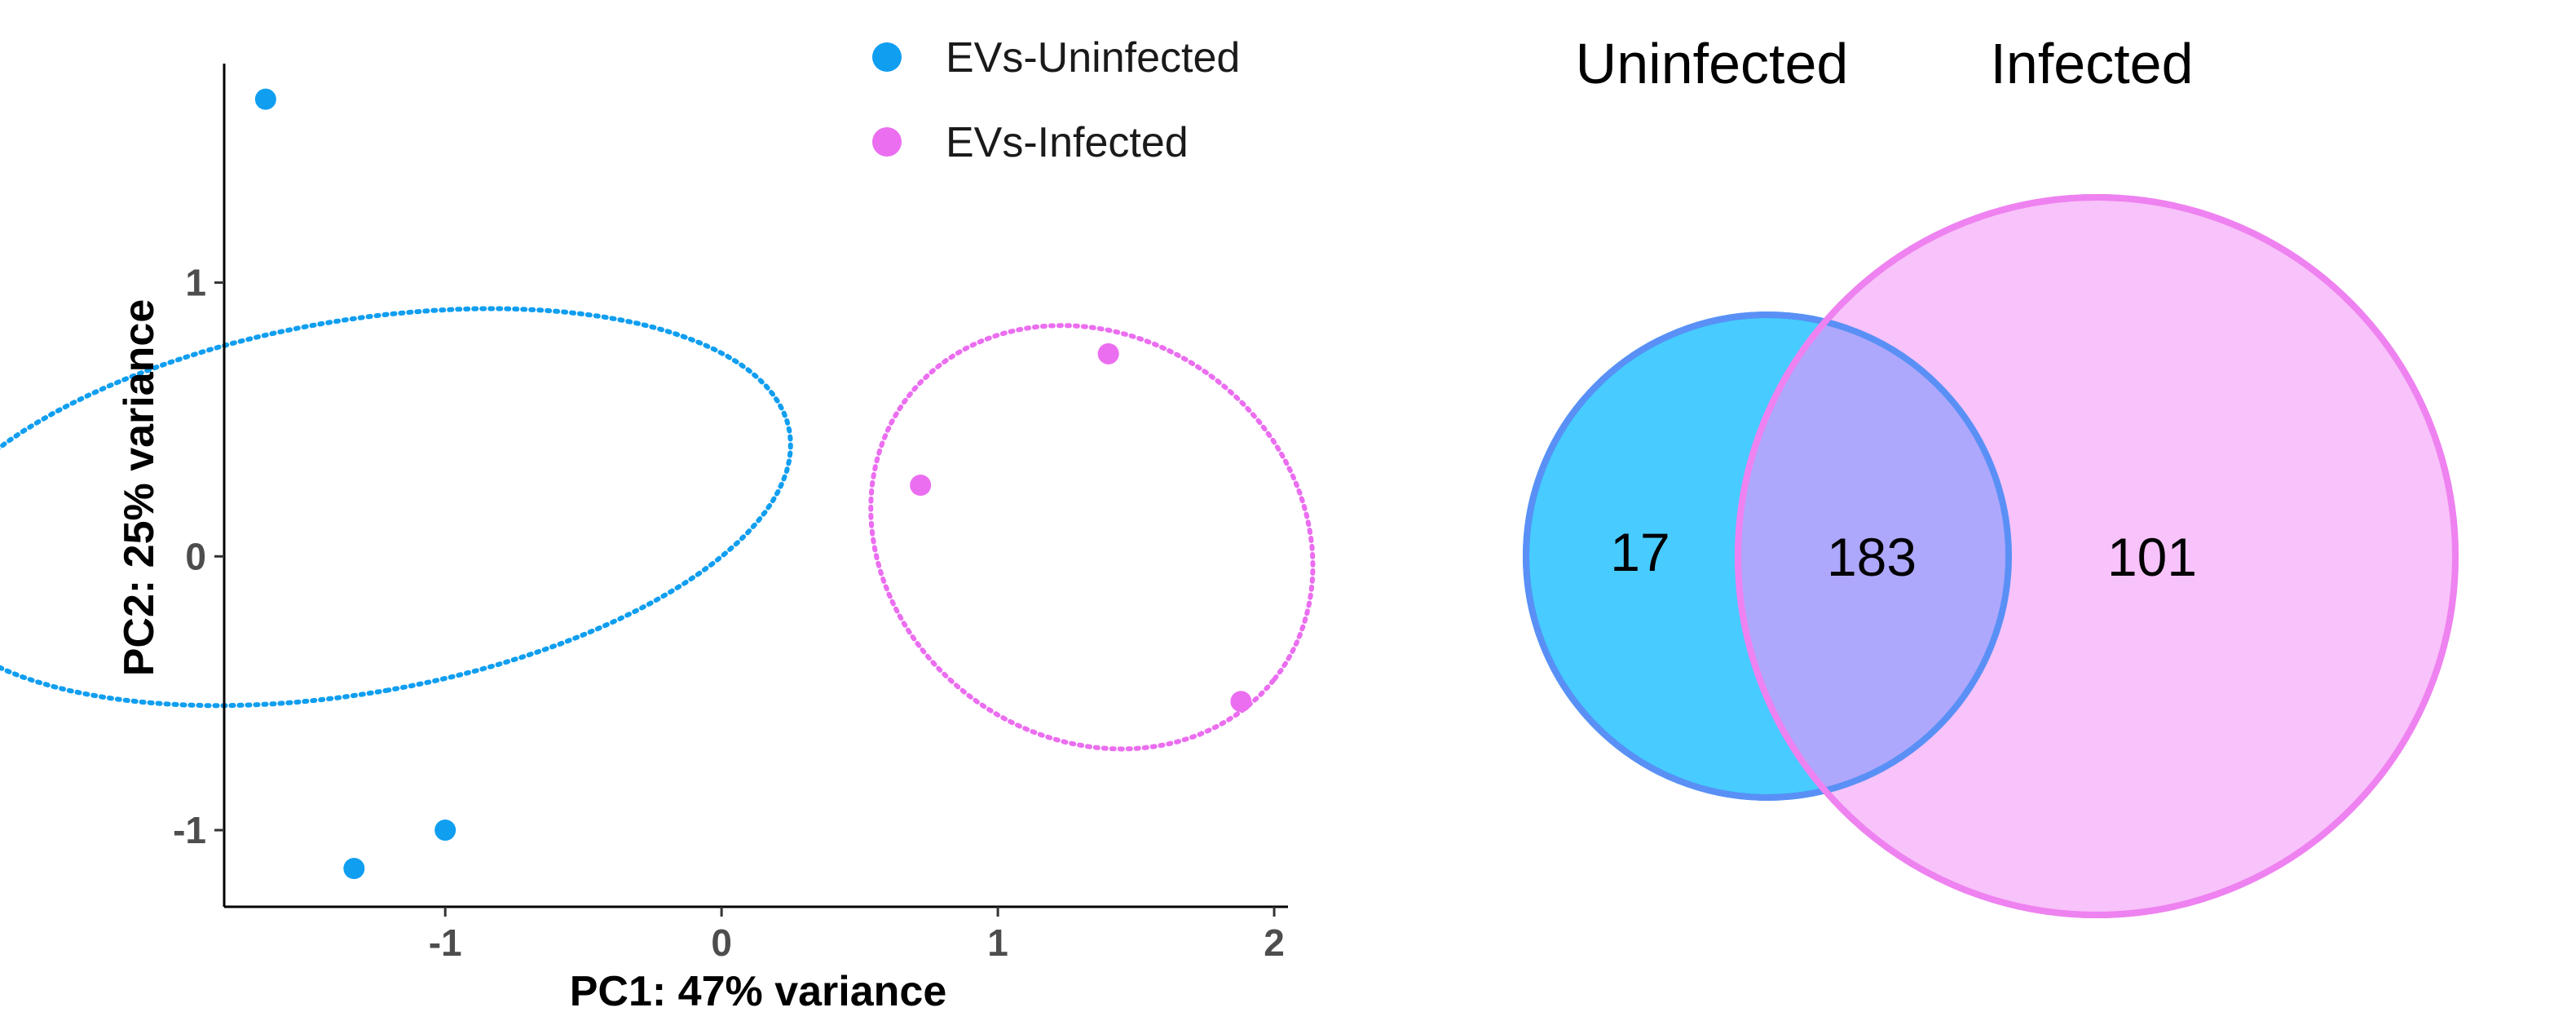  Describe the element at coordinates (1640, 552) in the screenshot. I see `venn-count-uninfected-only: 17` at that location.